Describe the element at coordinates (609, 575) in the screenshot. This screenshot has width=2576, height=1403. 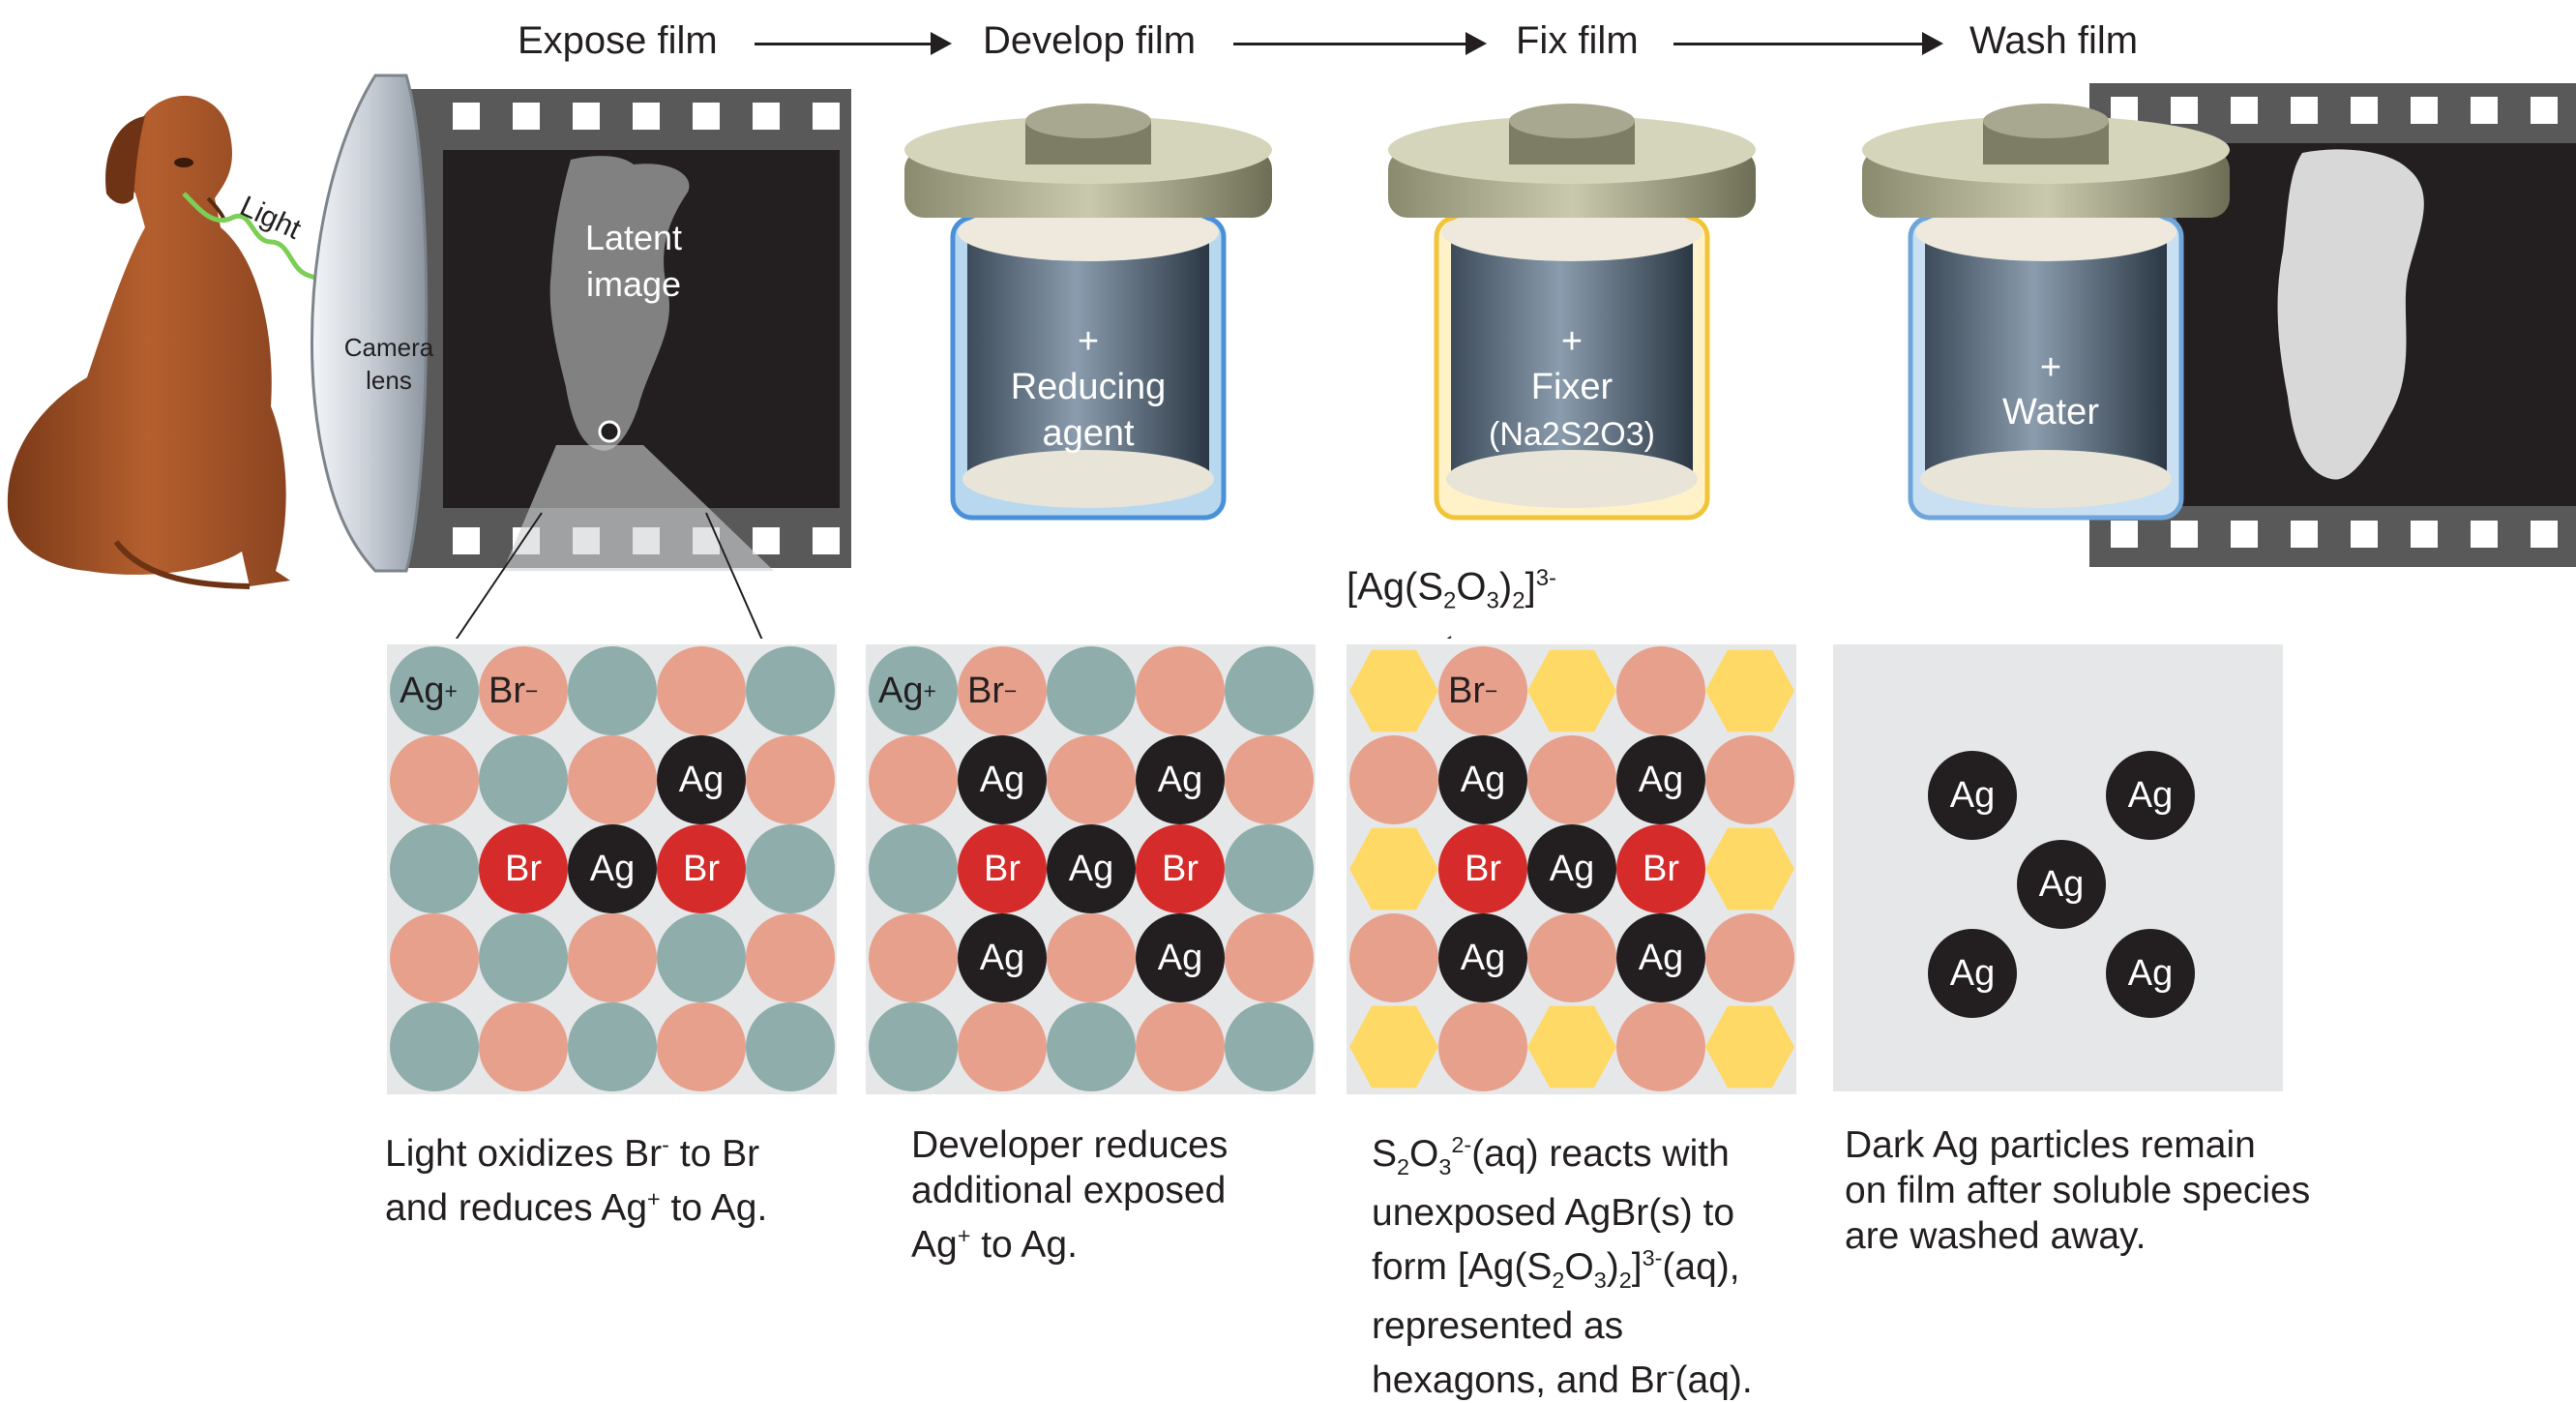
I see `zoom-lines` at that location.